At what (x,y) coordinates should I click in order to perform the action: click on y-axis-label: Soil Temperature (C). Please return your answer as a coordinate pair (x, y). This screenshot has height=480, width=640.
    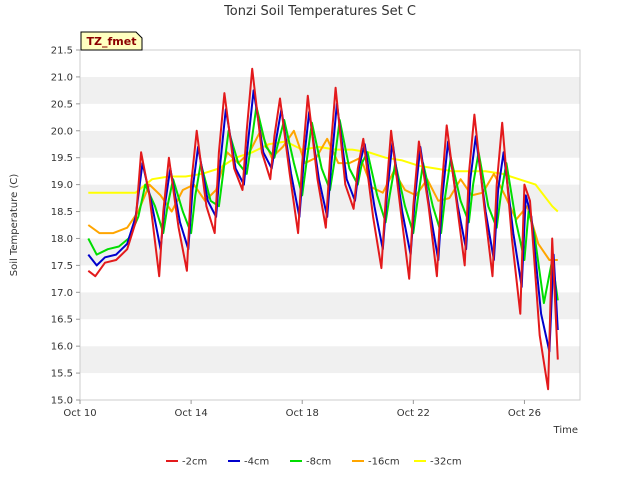
    Looking at the image, I should click on (14, 225).